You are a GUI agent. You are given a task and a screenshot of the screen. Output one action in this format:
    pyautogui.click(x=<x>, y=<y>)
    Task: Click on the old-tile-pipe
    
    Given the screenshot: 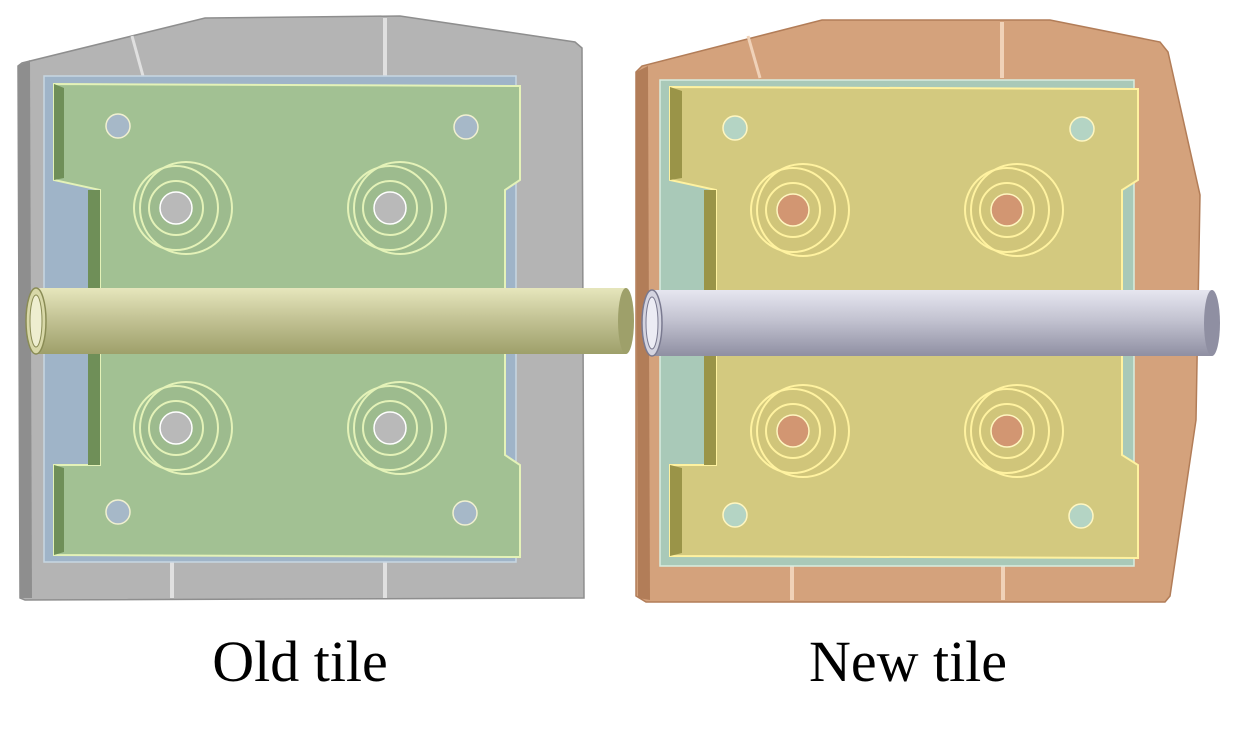 What is the action you would take?
    pyautogui.click(x=329, y=321)
    